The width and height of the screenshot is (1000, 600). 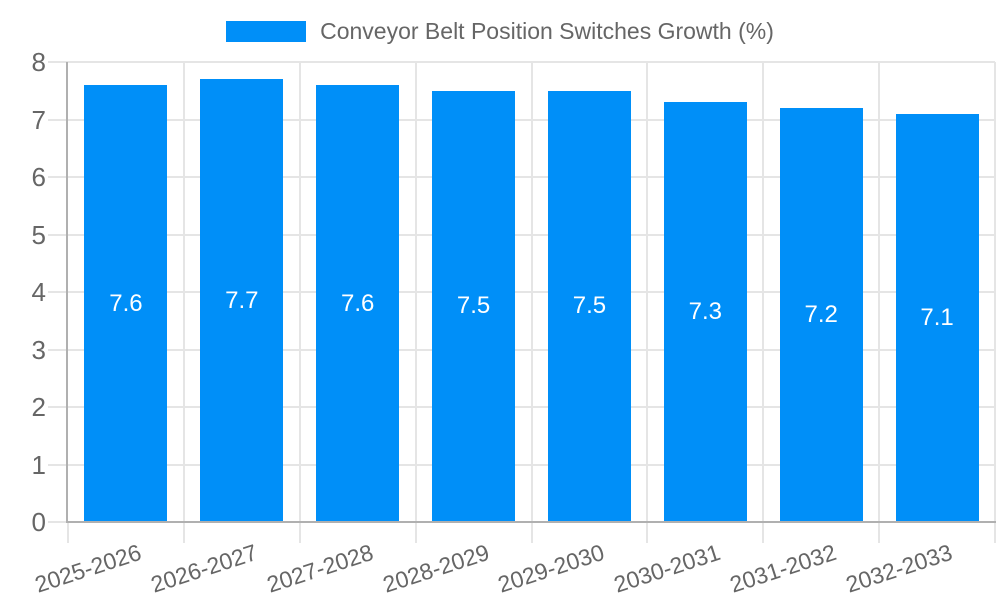 I want to click on y-tick-label: 2, so click(x=38, y=407).